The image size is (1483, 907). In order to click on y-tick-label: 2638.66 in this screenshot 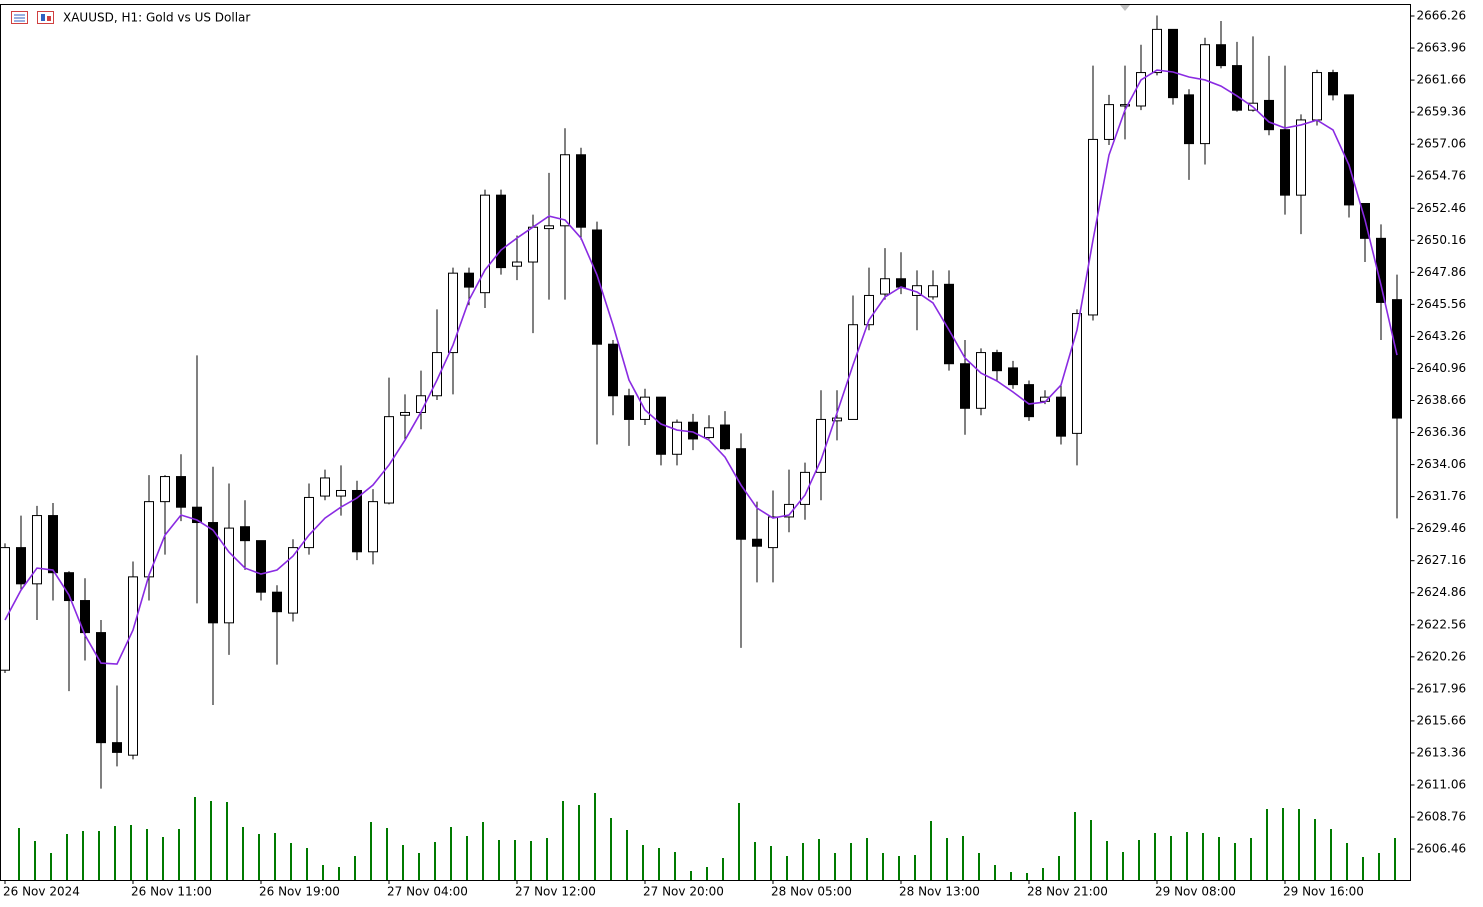, I will do `click(1442, 400)`.